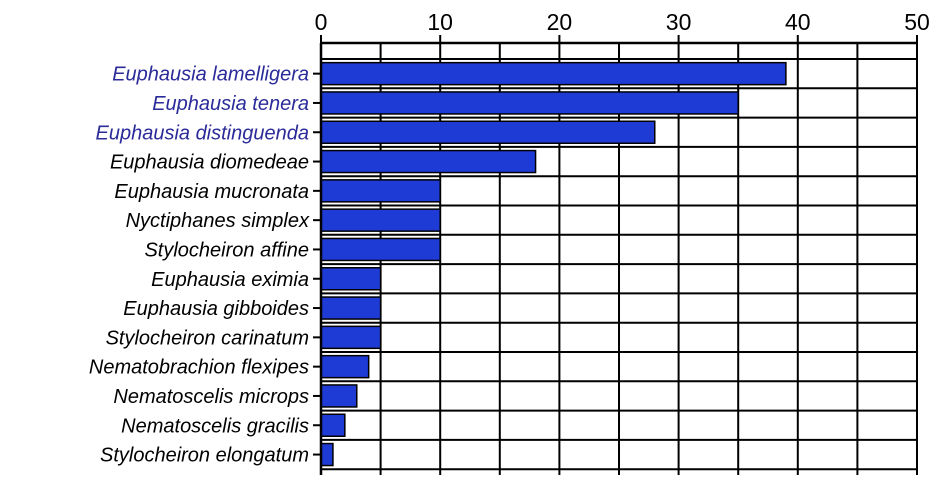 Image resolution: width=935 pixels, height=484 pixels. I want to click on category-label: Euphausia diomedeae, so click(209, 163).